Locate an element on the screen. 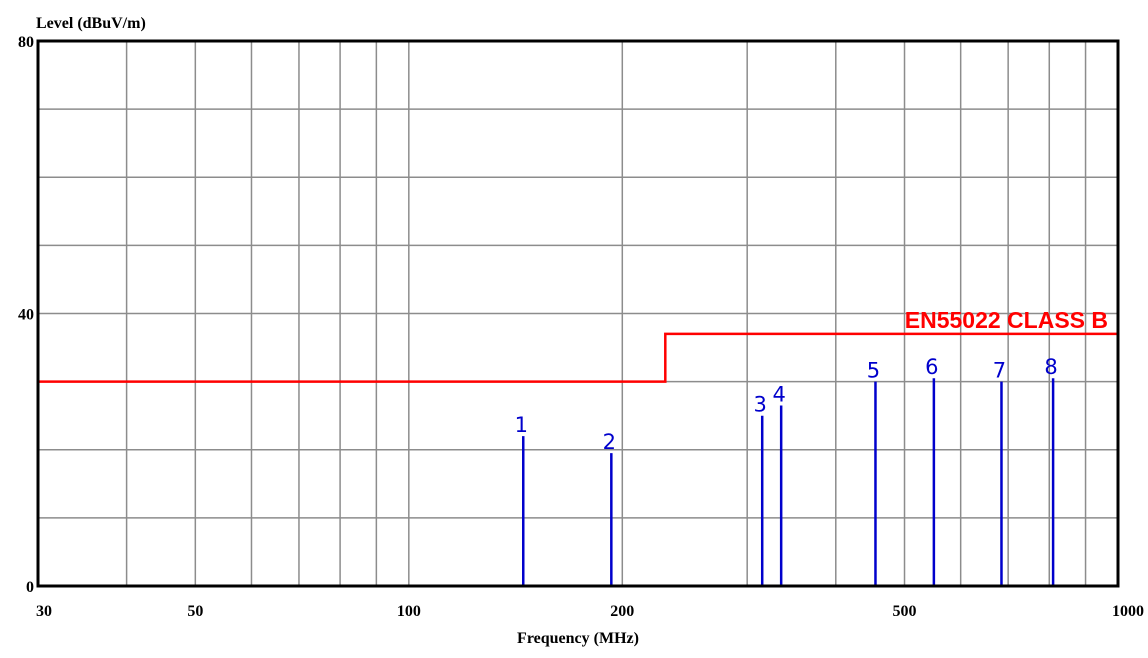  x-axis-label: Frequency (MHz) is located at coordinates (578, 638).